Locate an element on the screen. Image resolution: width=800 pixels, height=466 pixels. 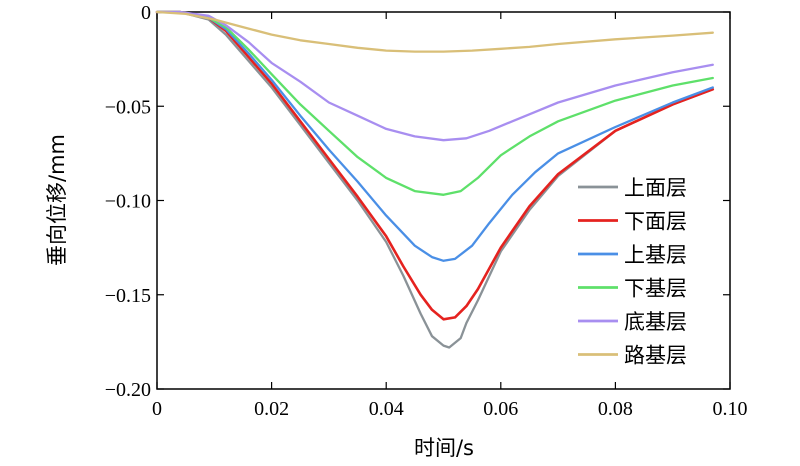
x-tick-label: 0.04 is located at coordinates (386, 409).